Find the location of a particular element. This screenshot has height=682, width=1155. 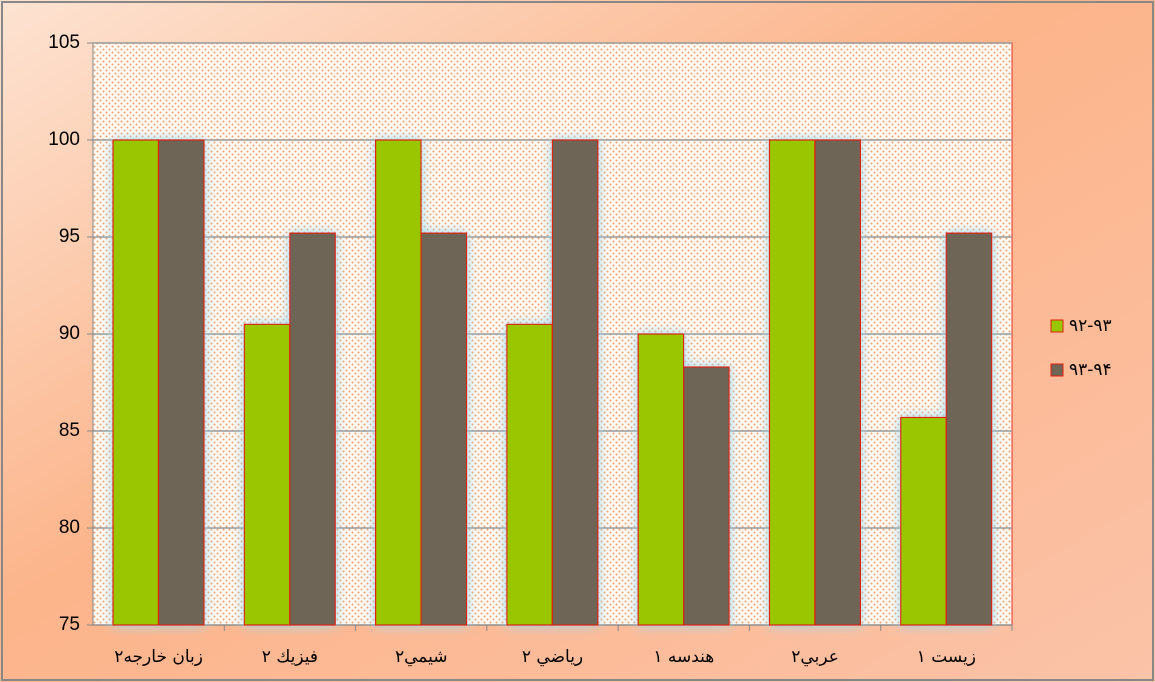

y-tick-label: 80 is located at coordinates (69, 527).